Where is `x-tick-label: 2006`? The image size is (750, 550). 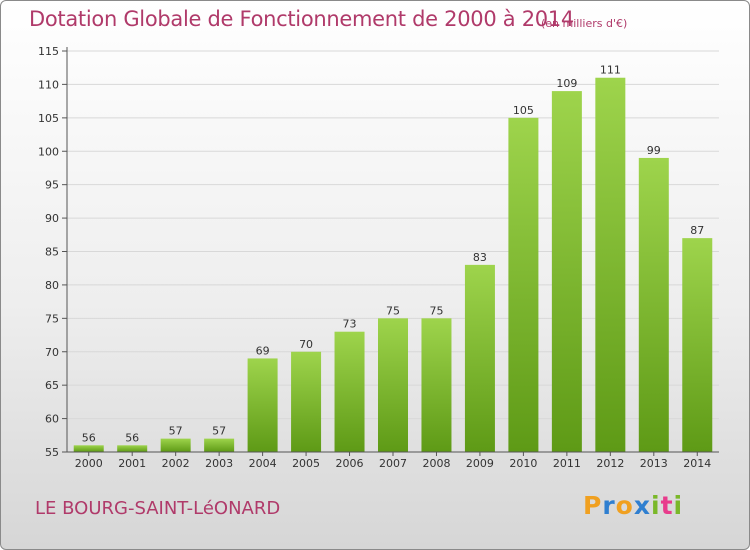
x-tick-label: 2006 is located at coordinates (350, 463).